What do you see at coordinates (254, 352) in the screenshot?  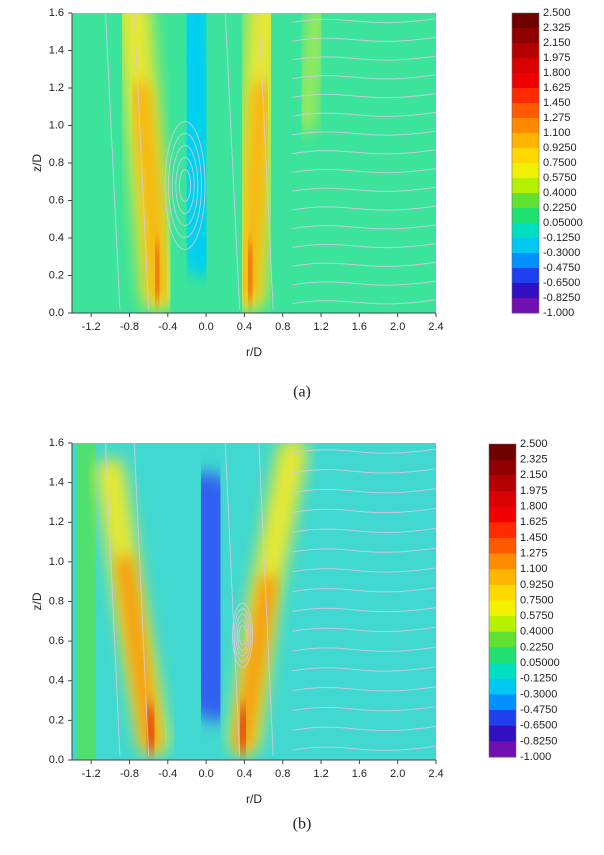 I see `x-axis-label: r/D` at bounding box center [254, 352].